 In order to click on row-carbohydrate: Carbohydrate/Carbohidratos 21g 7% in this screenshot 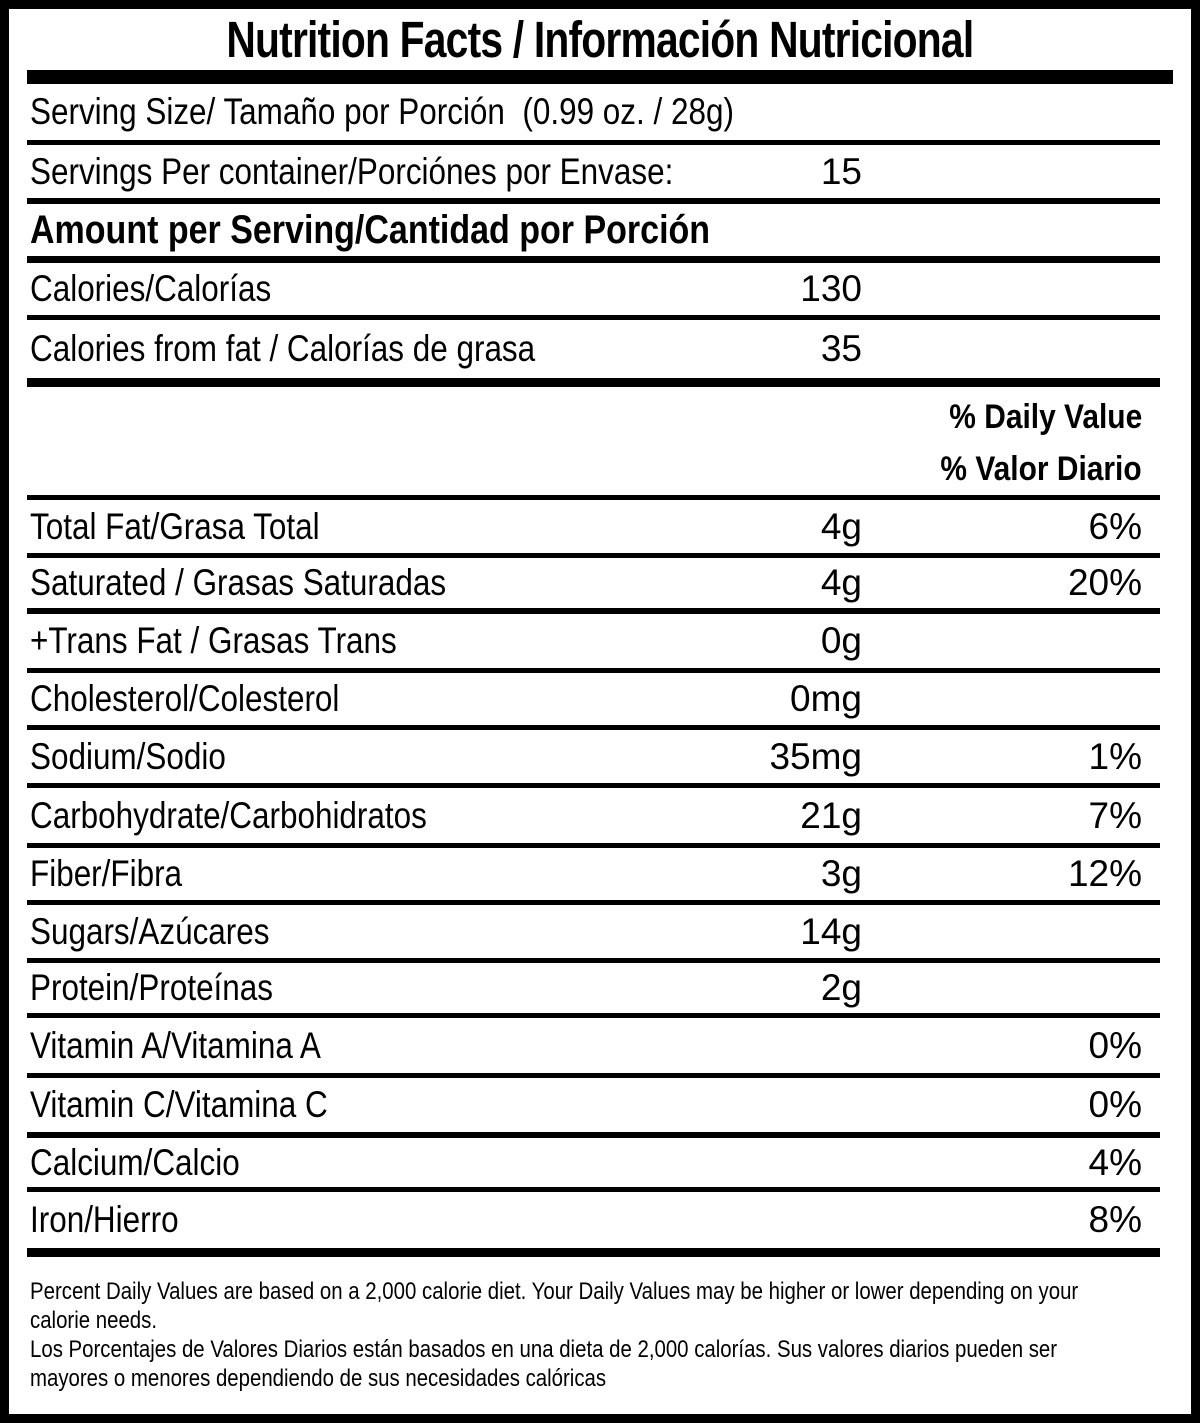, I will do `click(600, 815)`.